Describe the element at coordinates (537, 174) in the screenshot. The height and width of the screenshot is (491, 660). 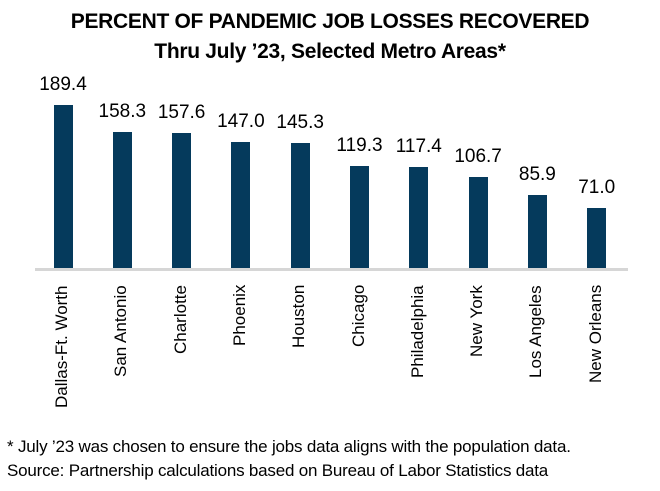
I see `data-label: 85.9` at that location.